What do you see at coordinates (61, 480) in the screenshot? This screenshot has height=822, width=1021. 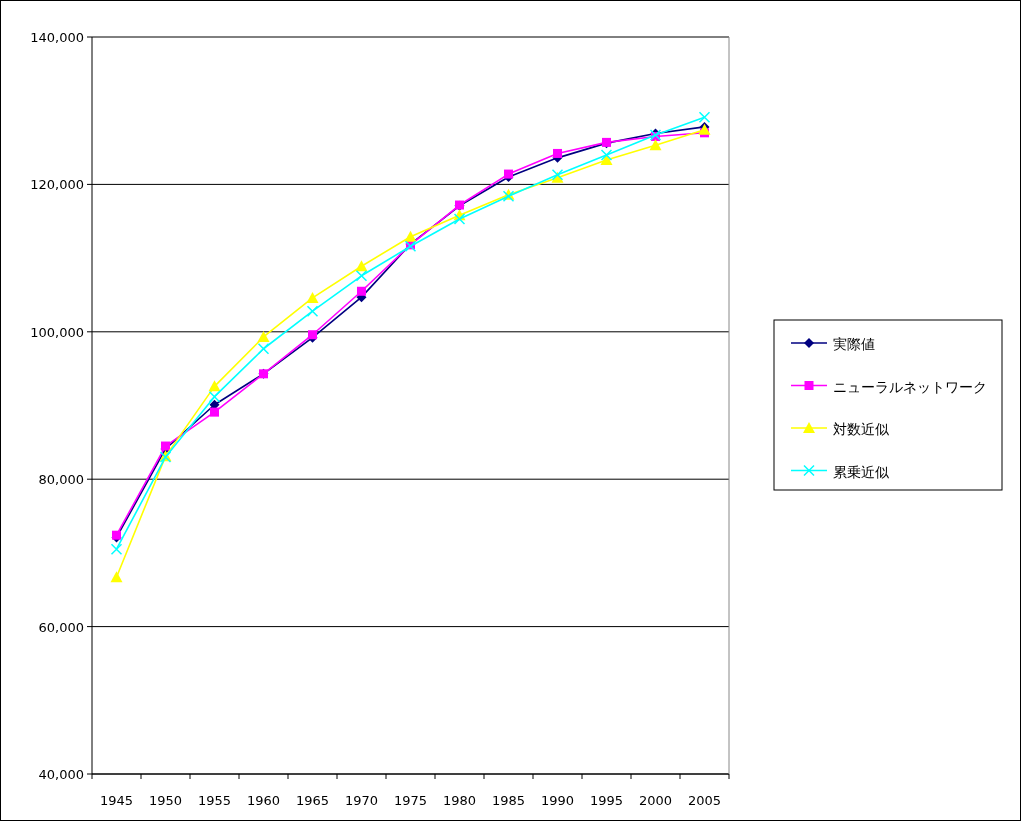 I see `y-tick-label: 80,000` at bounding box center [61, 480].